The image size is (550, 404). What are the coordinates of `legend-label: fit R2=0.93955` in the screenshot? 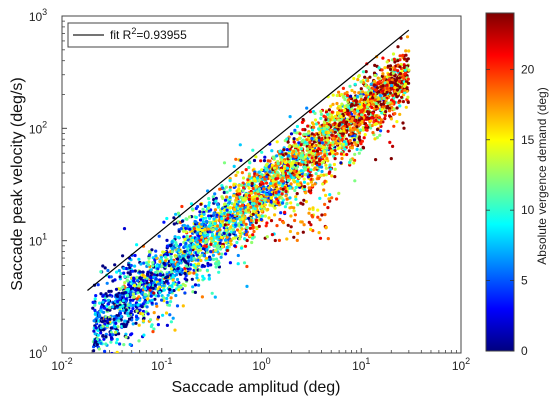 It's located at (148, 34).